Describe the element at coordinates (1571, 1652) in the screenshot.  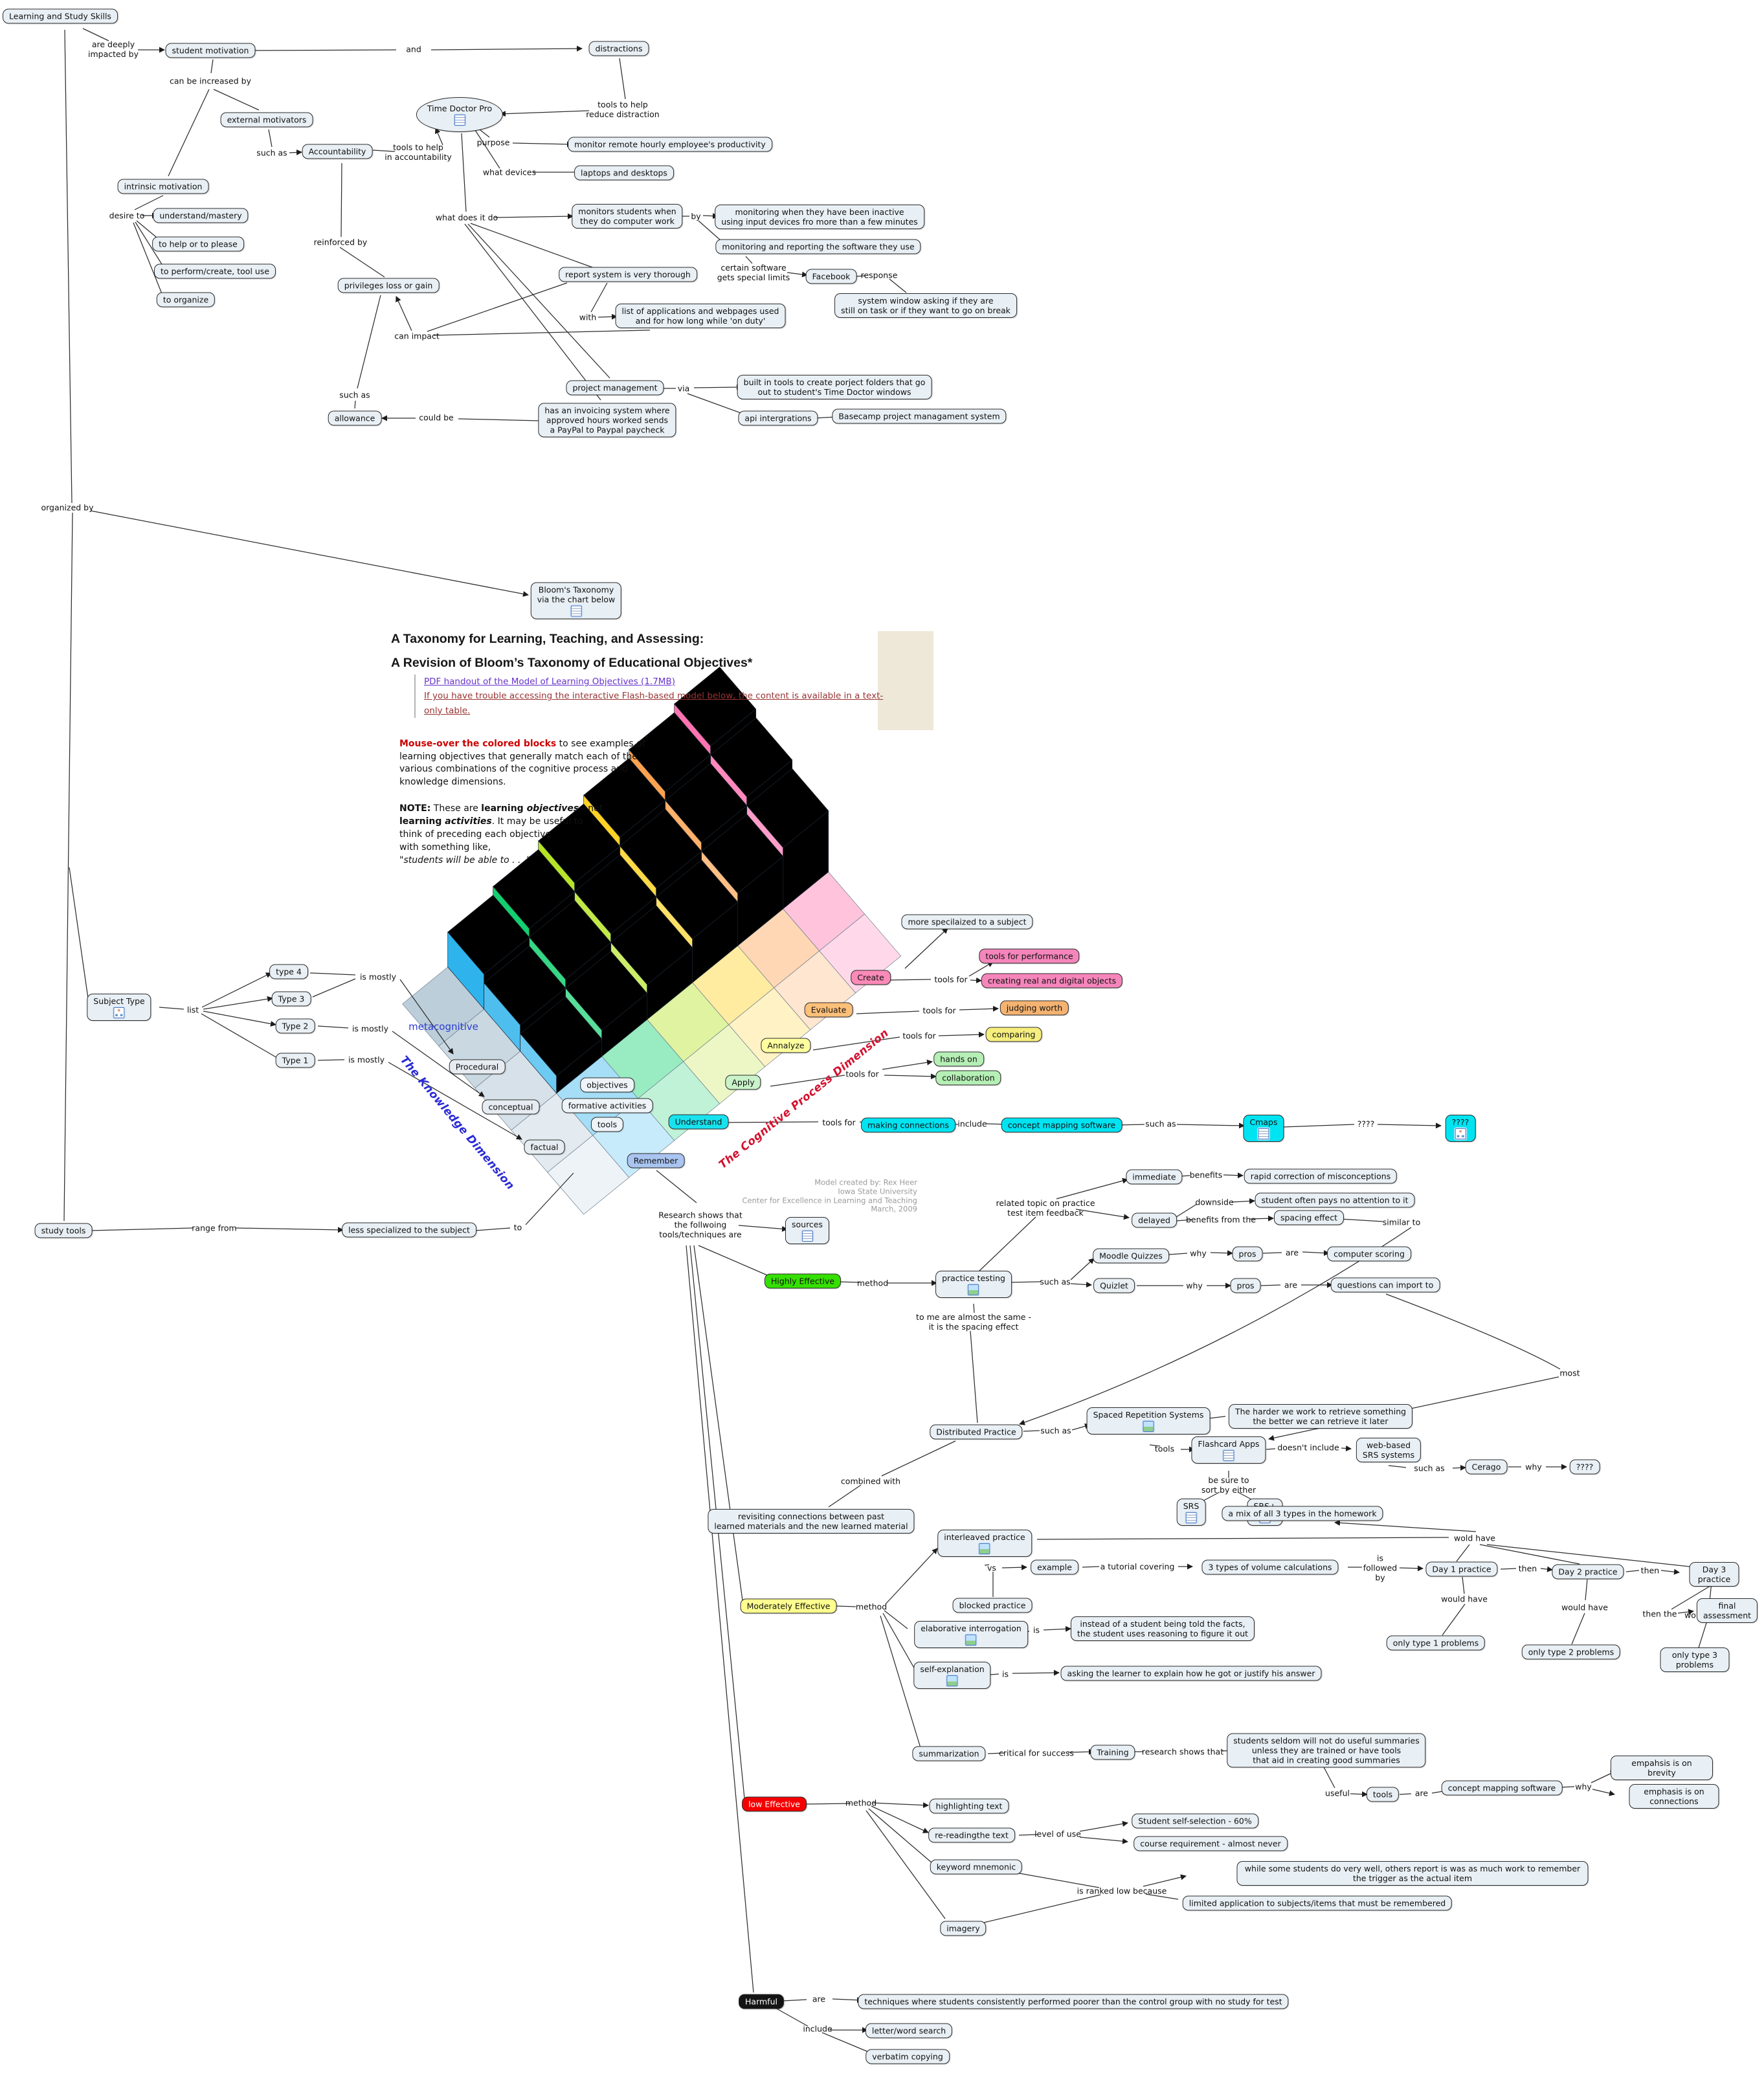
I see `only-type-2: only type 2 problems` at that location.